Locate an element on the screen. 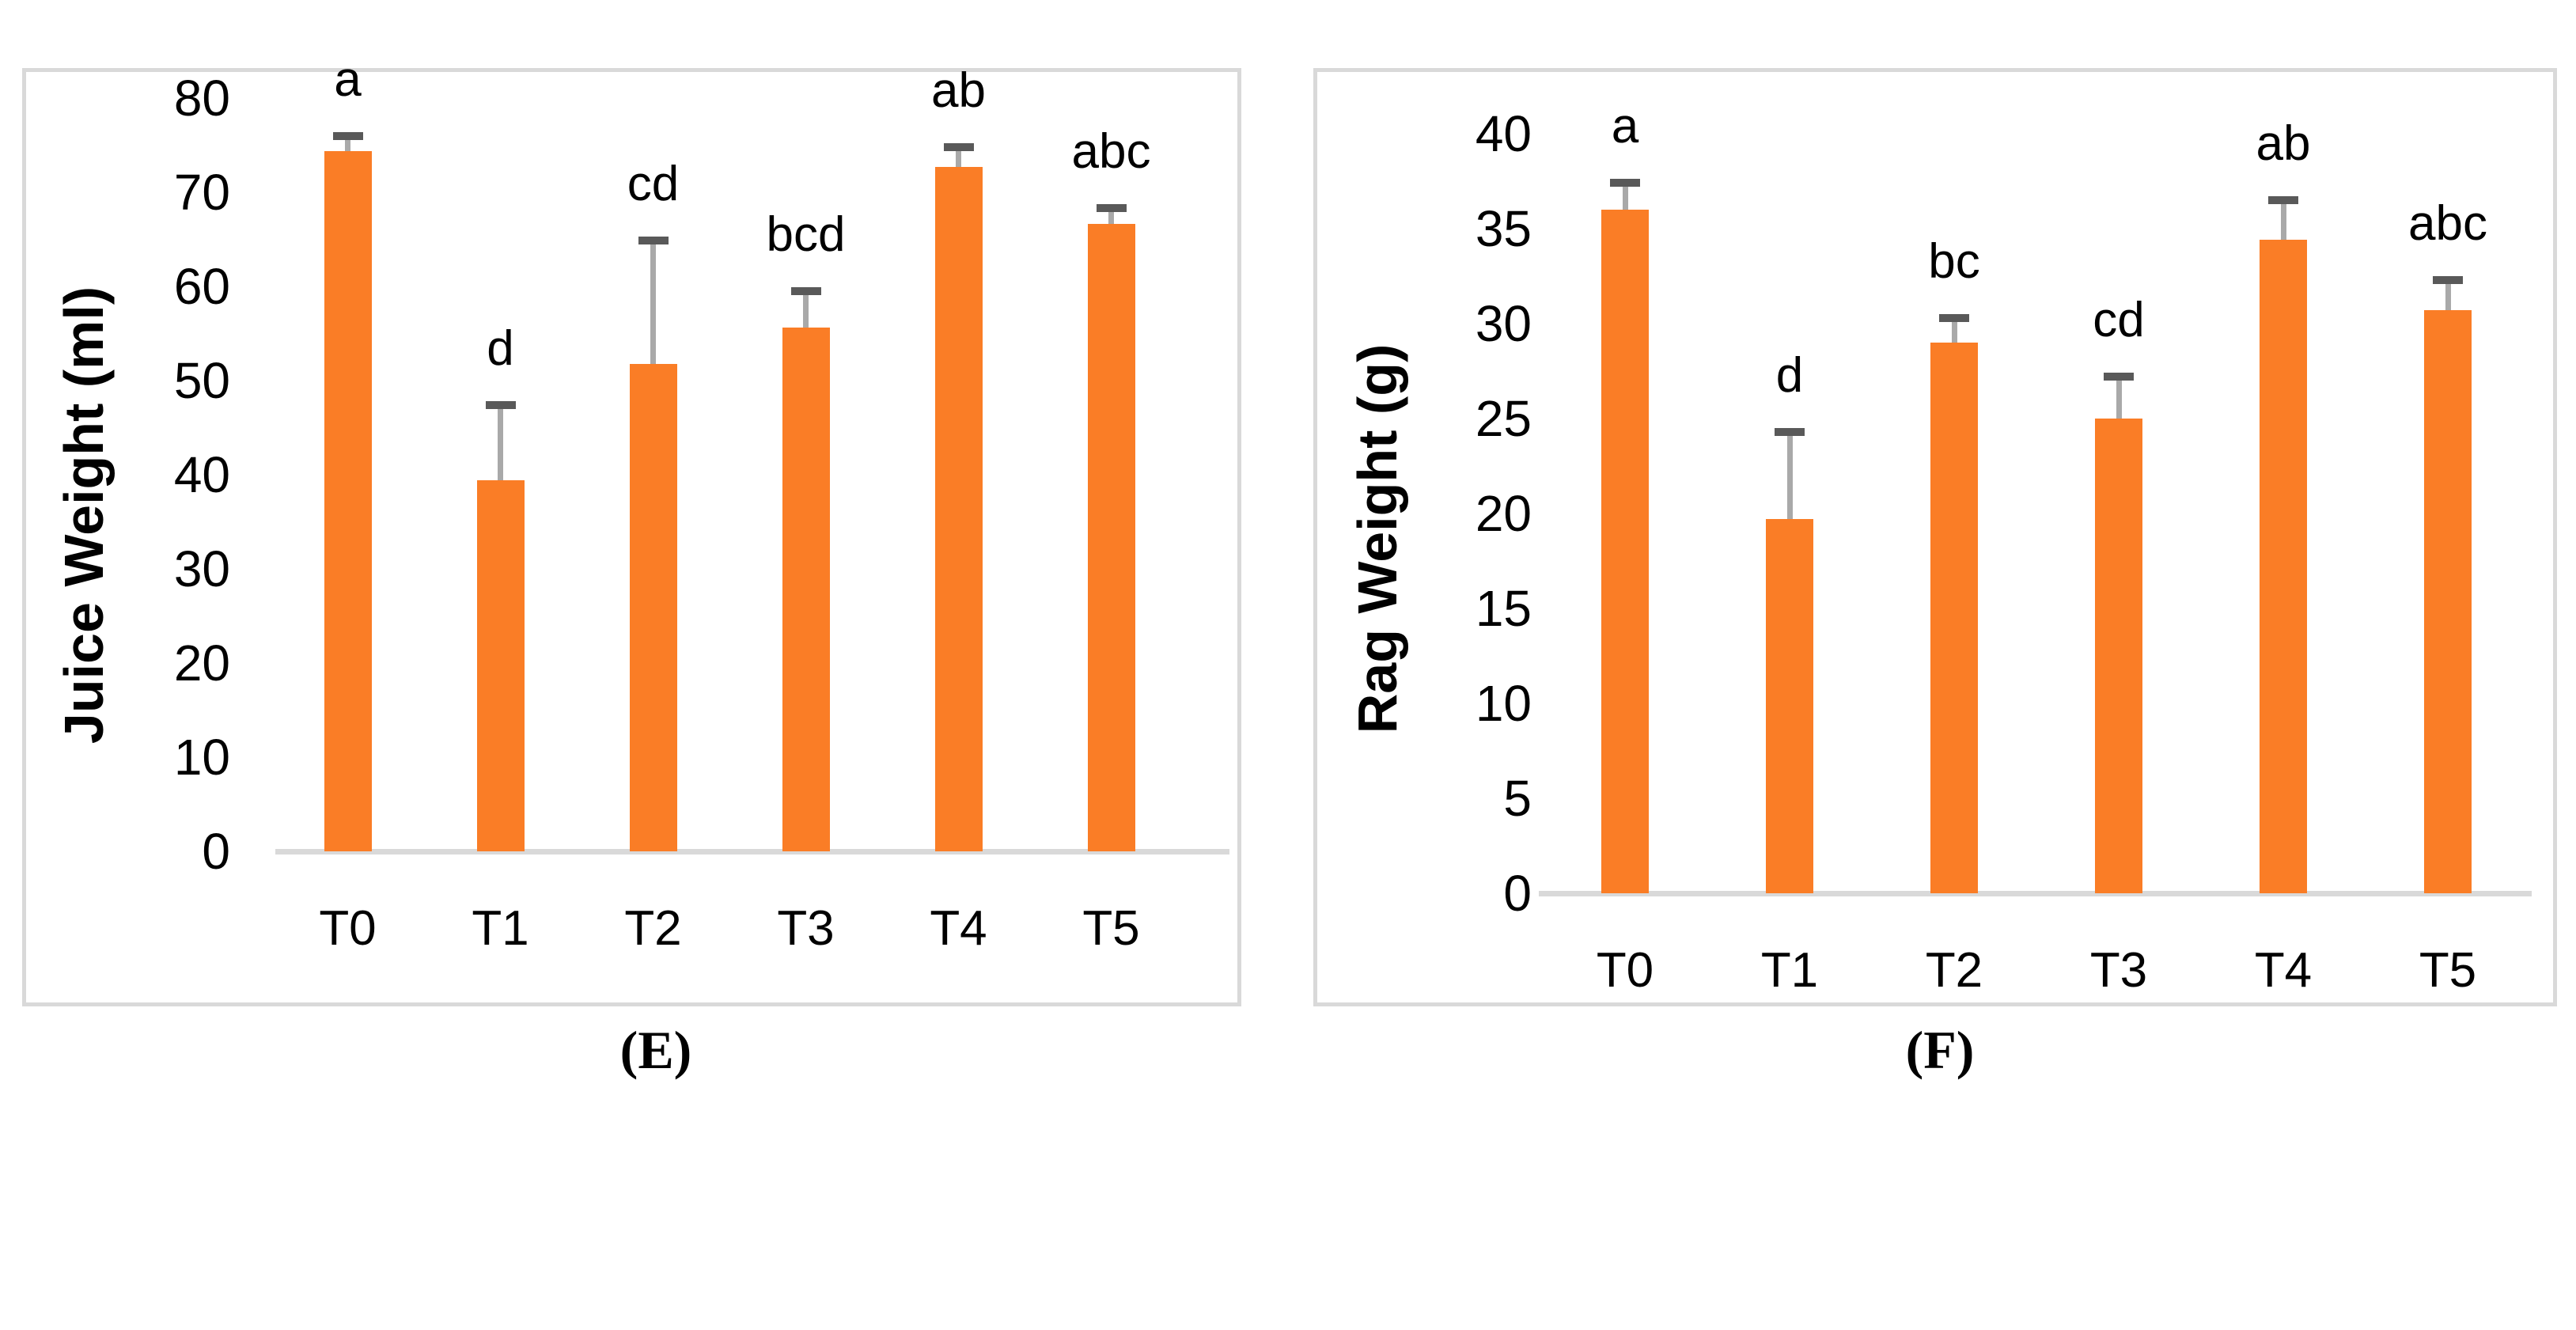 The image size is (2576, 1330). y-tick-label: 60 is located at coordinates (201, 287).